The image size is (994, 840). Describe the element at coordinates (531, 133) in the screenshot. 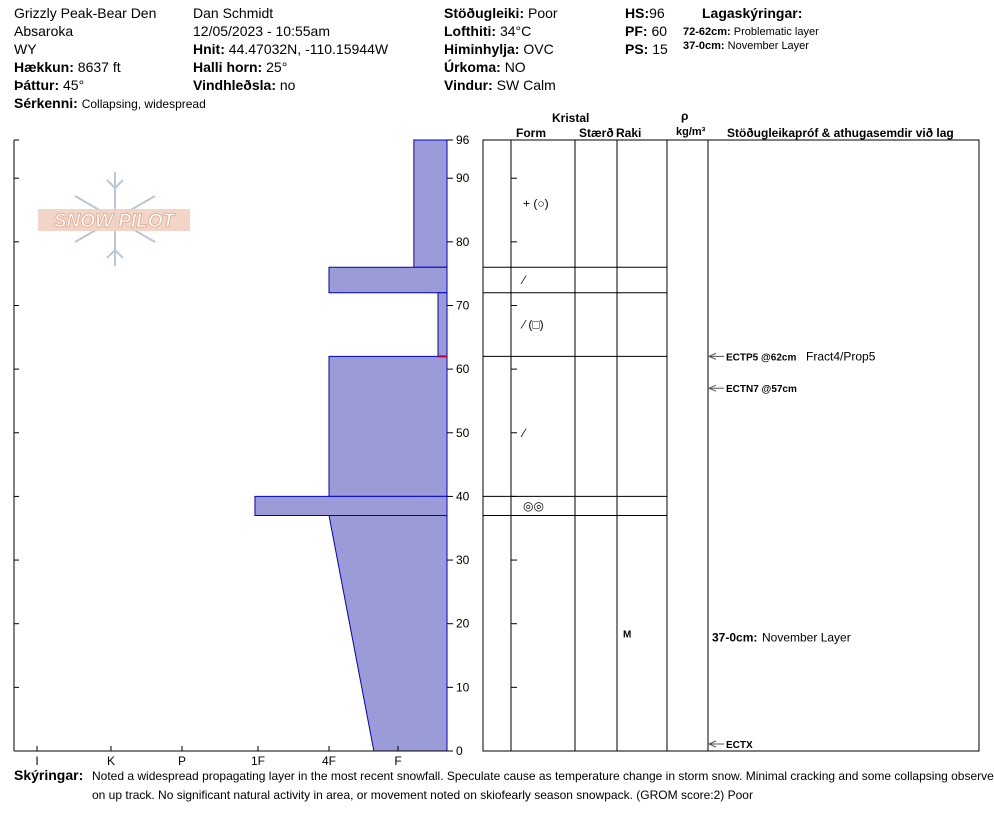

I see `col-form: Form` at that location.